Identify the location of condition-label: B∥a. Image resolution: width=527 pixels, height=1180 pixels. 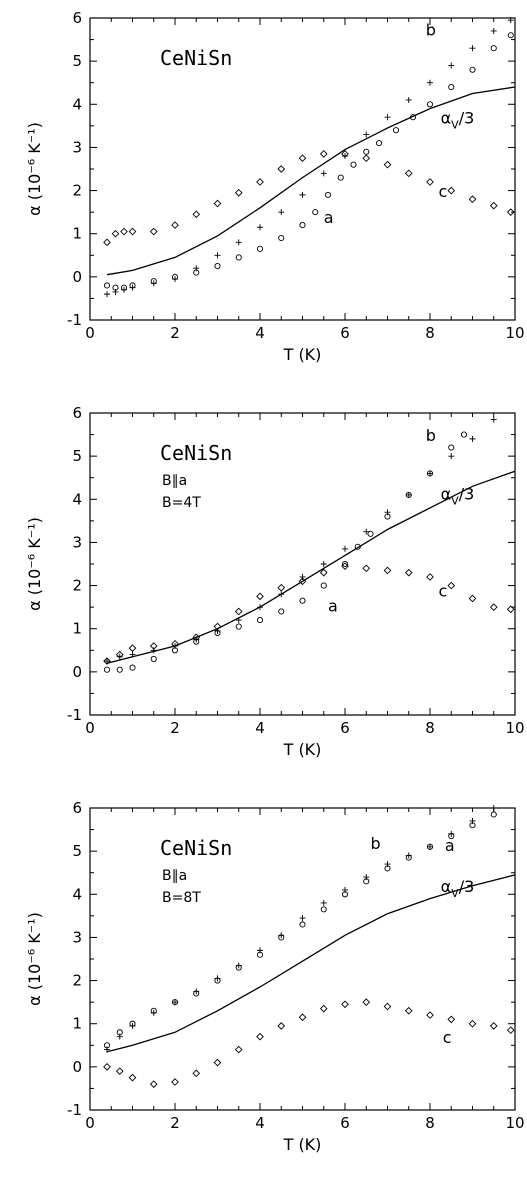
(174, 481).